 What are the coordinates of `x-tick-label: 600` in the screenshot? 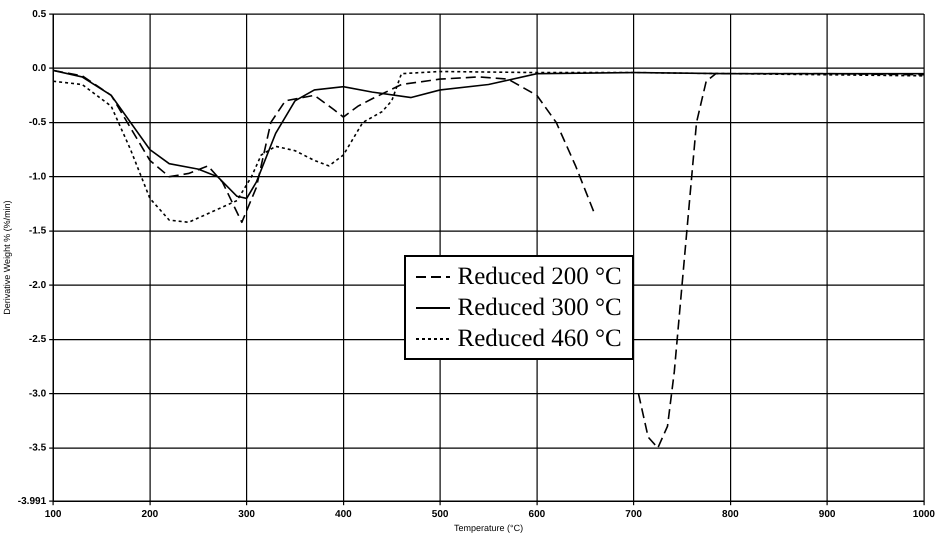 It's located at (537, 514).